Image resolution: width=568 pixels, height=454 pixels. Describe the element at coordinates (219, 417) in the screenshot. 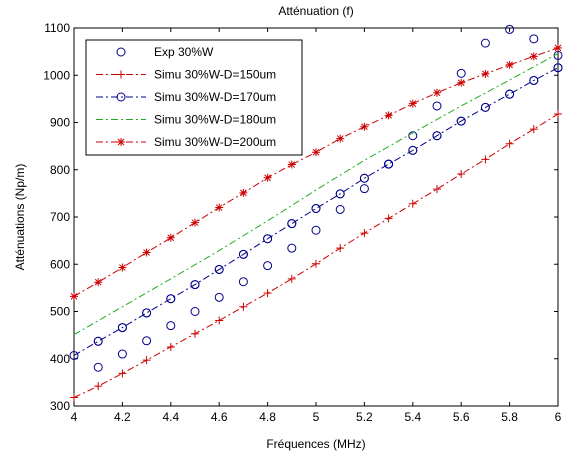

I see `x-tick-label: 4.6` at that location.